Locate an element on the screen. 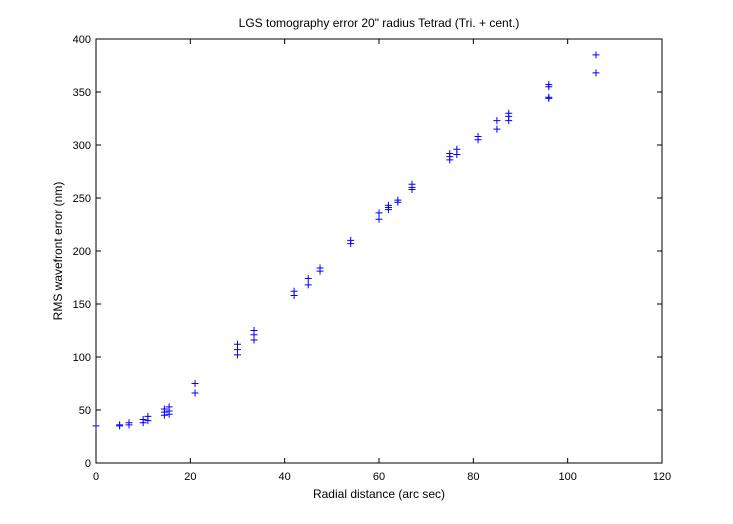 The image size is (733, 524). x-tick-label: 20 is located at coordinates (190, 477).